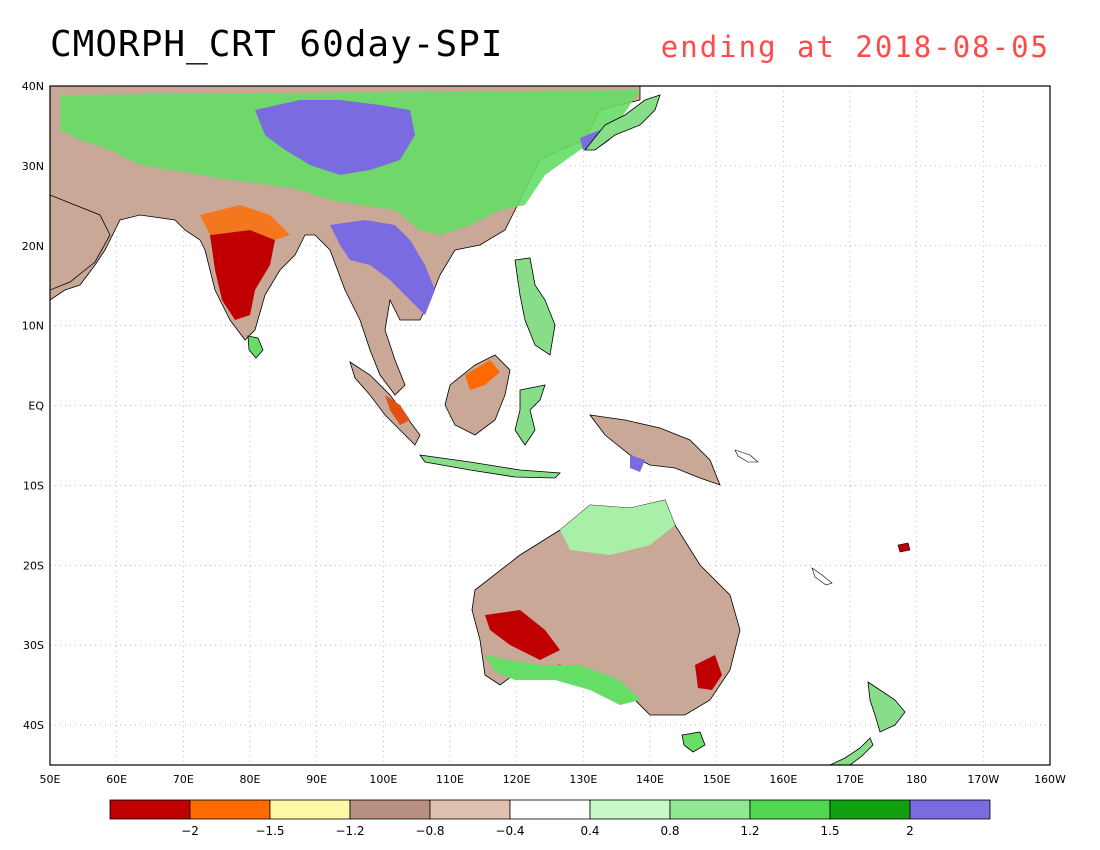  I want to click on very-wet-zone-china, so click(335, 137).